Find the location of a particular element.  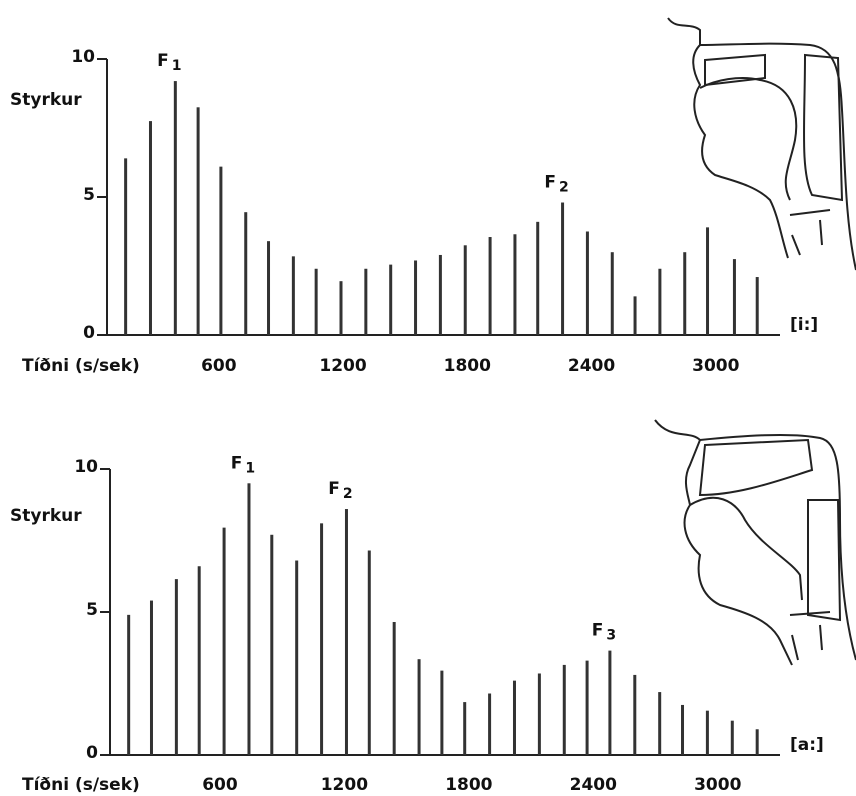

formant-subscript: 3 is located at coordinates (611, 636).